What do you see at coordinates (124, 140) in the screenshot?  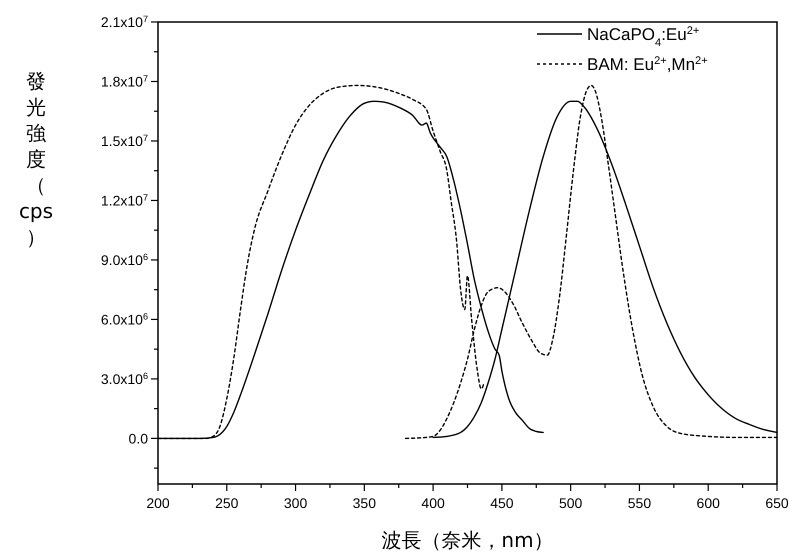 I see `y-tick-label: 1.5x10$^{7}$` at bounding box center [124, 140].